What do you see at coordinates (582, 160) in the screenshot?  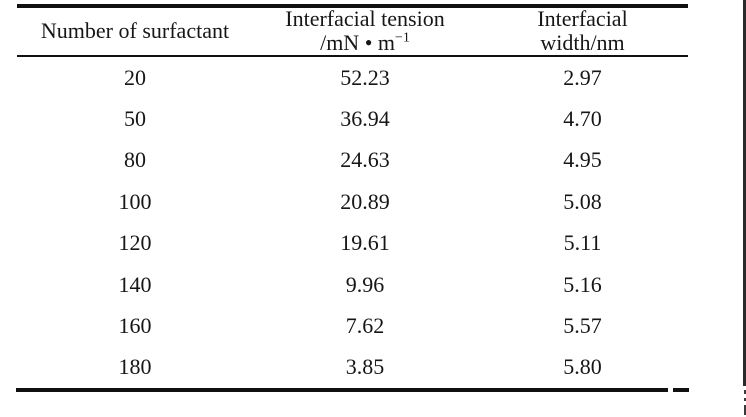 I see `cell-interfacial-width: 4.95` at bounding box center [582, 160].